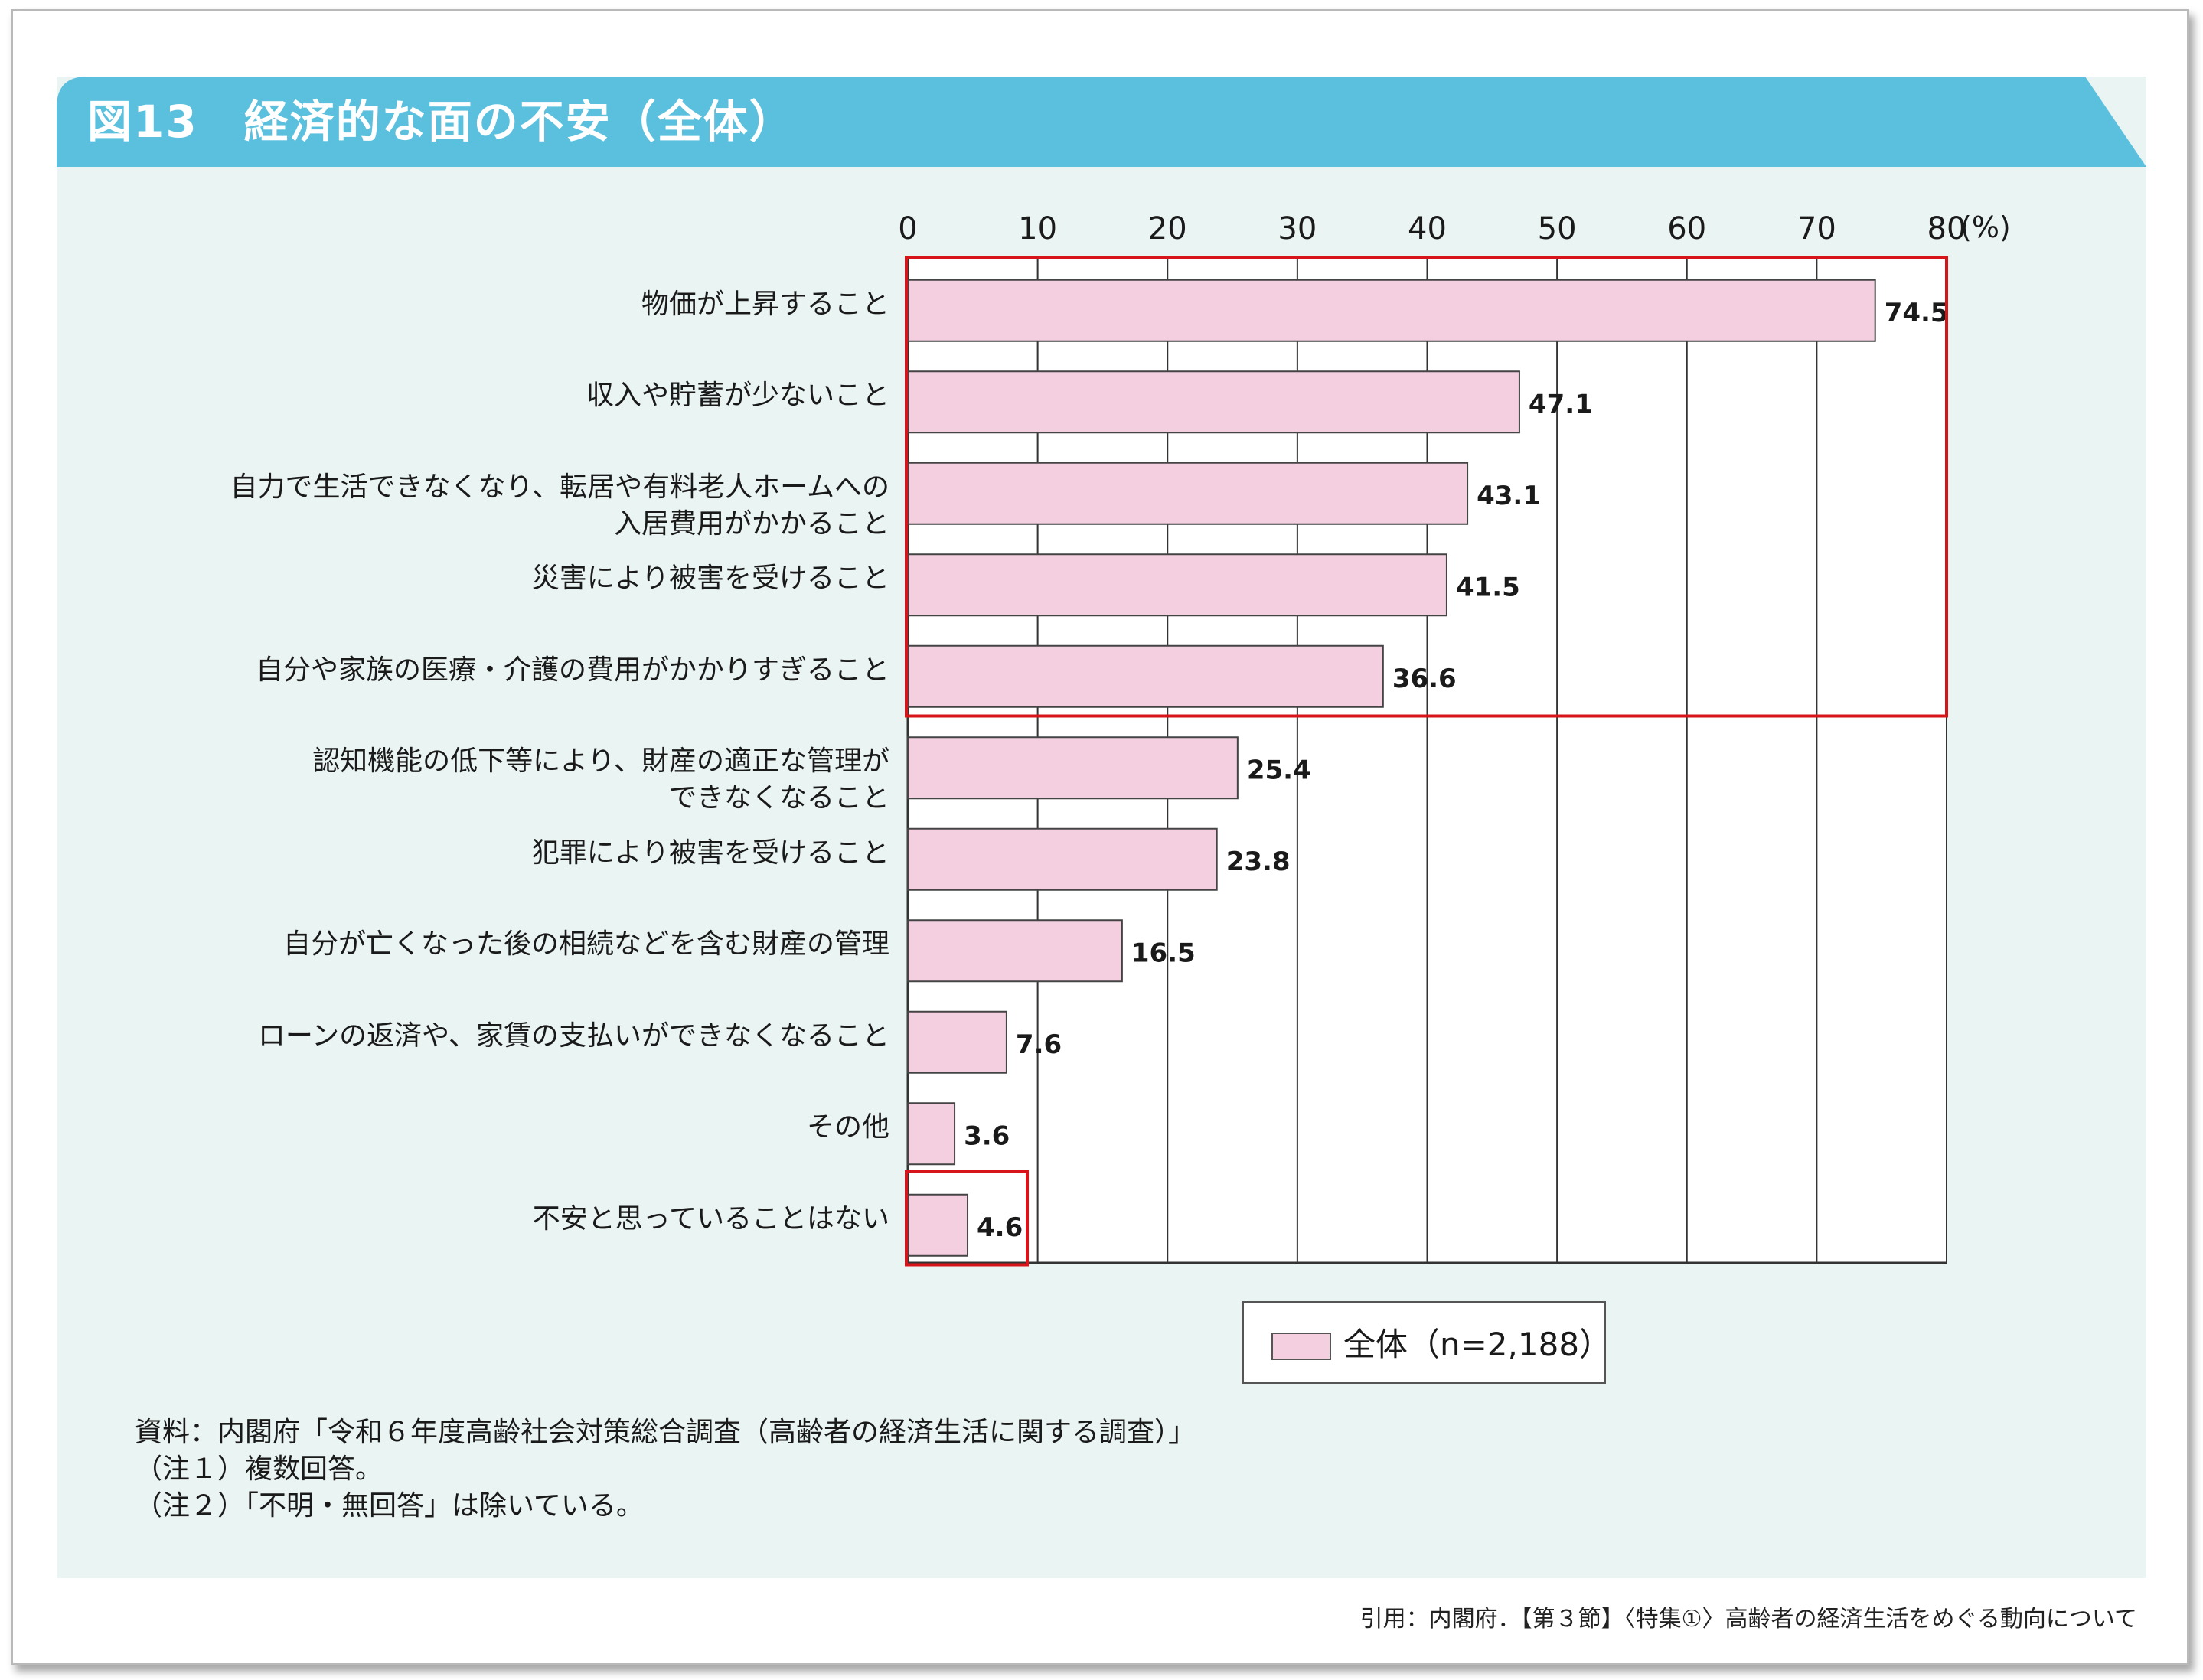 Image resolution: width=2203 pixels, height=1680 pixels. What do you see at coordinates (560, 506) in the screenshot?
I see `category-label: 自力で生活できなくなり、転居や有料老人ホームへの入居費用がかかること` at bounding box center [560, 506].